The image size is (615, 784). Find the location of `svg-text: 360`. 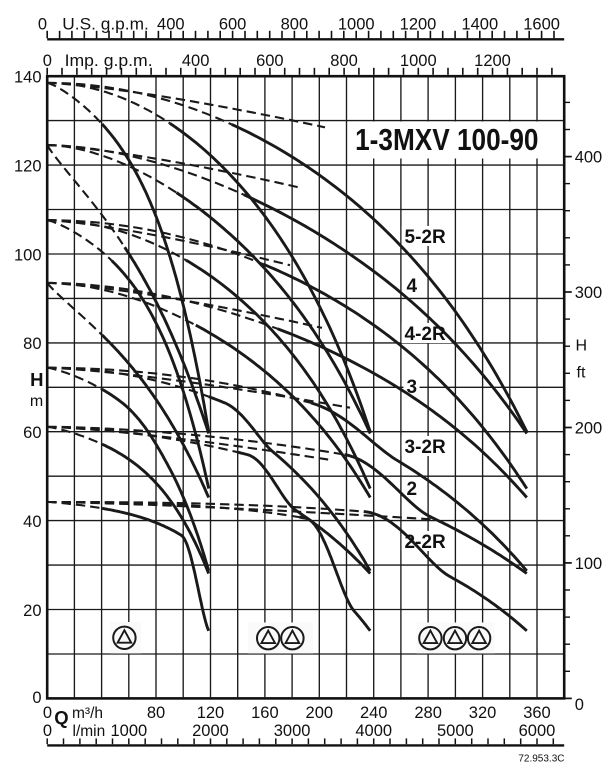

svg-text: 360 is located at coordinates (537, 713).